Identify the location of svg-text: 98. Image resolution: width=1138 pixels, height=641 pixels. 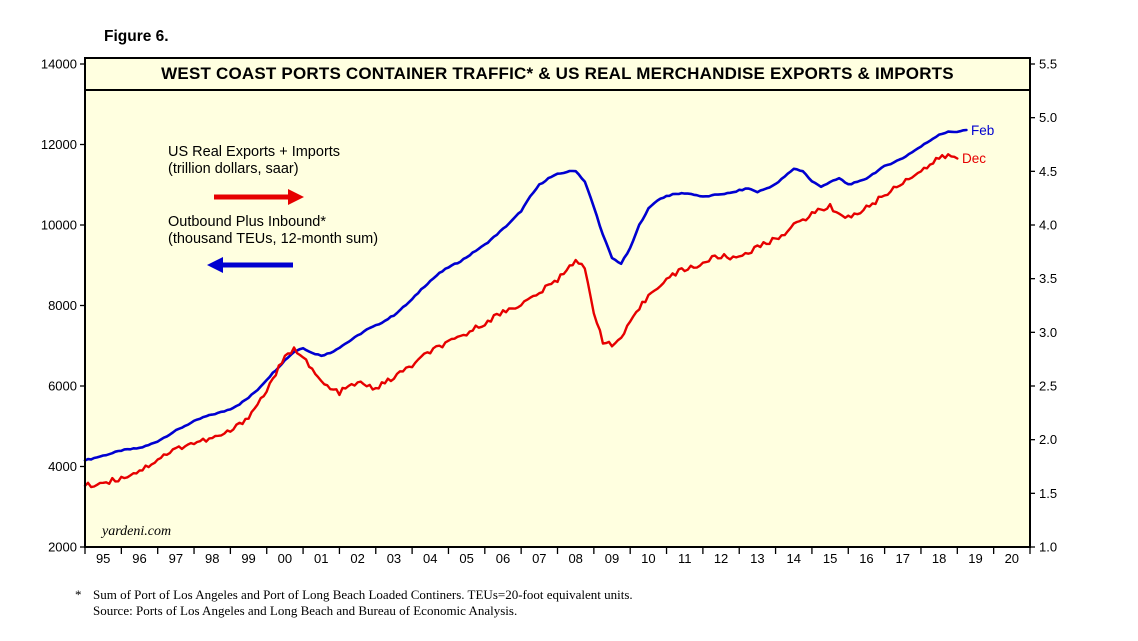
(212, 558).